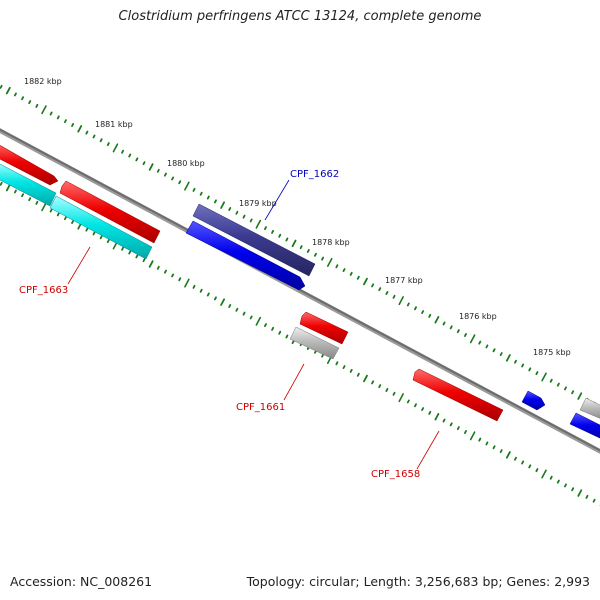 This screenshot has width=600, height=600. Describe the element at coordinates (260, 407) in the screenshot. I see `gene-label-cpf-1661: CPF_1661` at that location.